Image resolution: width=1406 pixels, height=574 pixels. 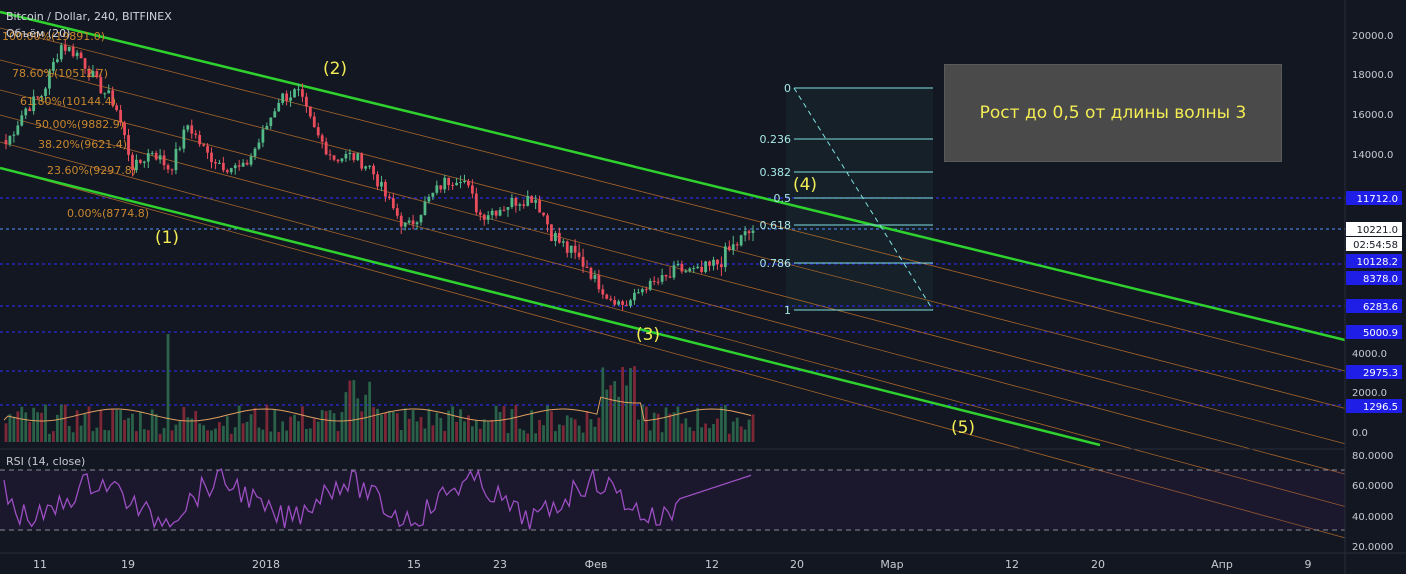 I want to click on price-marker-label: 10128.2, so click(x=1377, y=262).